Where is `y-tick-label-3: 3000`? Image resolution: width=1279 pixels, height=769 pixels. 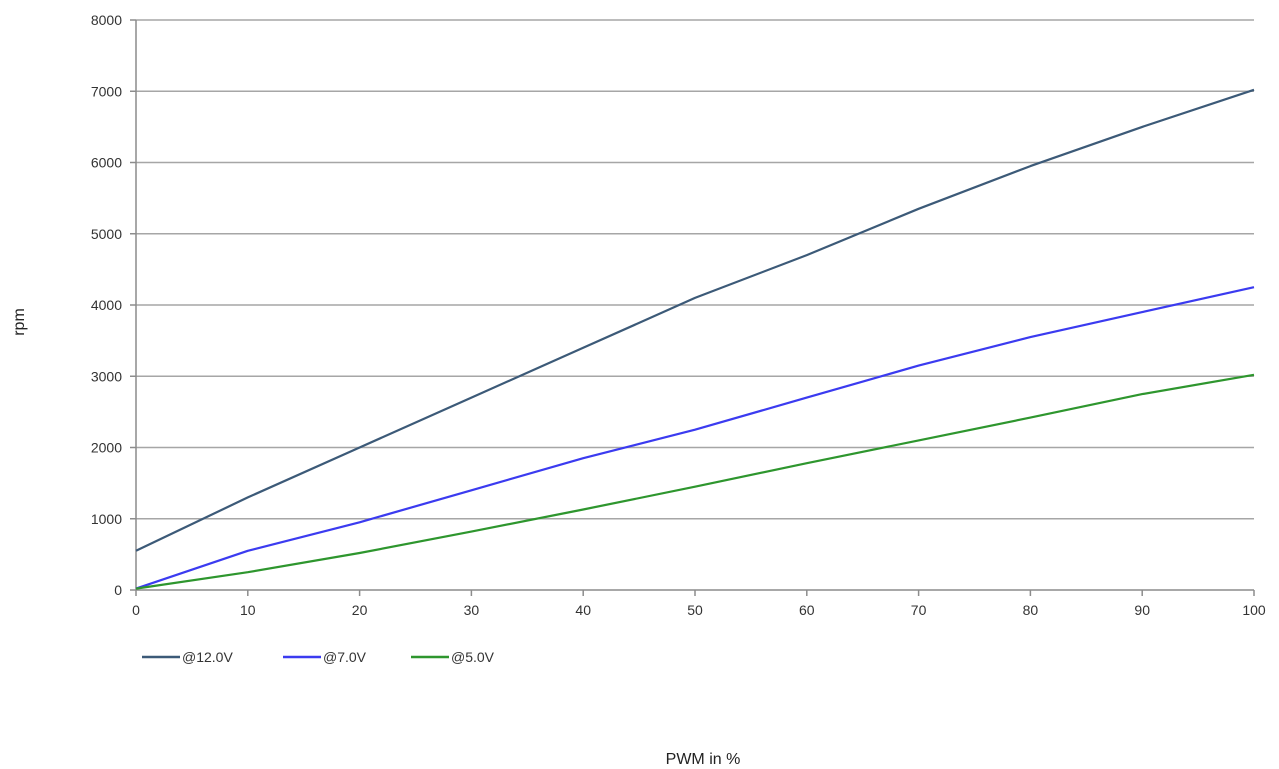 y-tick-label-3: 3000 is located at coordinates (106, 376).